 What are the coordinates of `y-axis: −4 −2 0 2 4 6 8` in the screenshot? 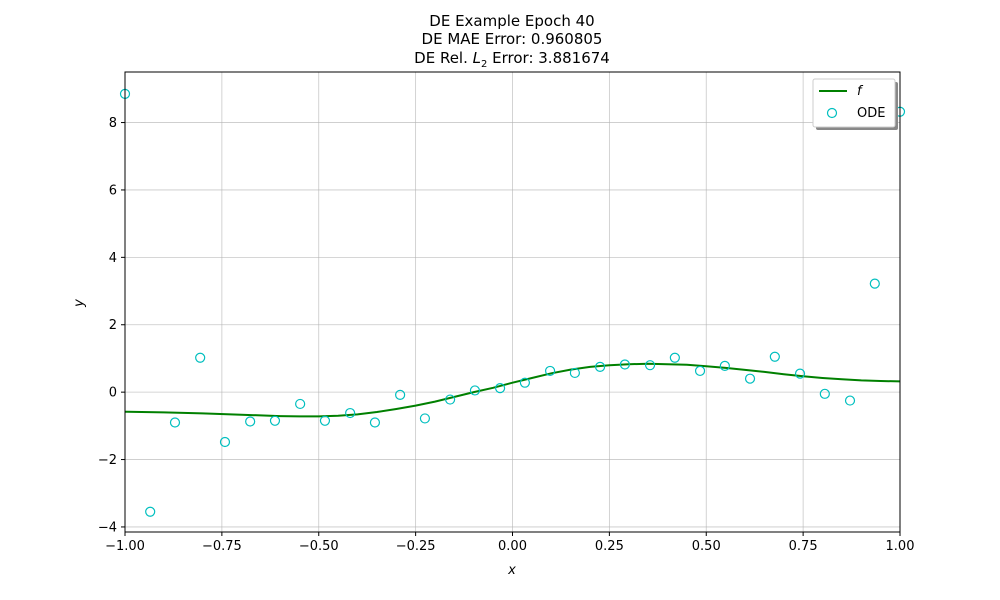 It's located at (111, 325).